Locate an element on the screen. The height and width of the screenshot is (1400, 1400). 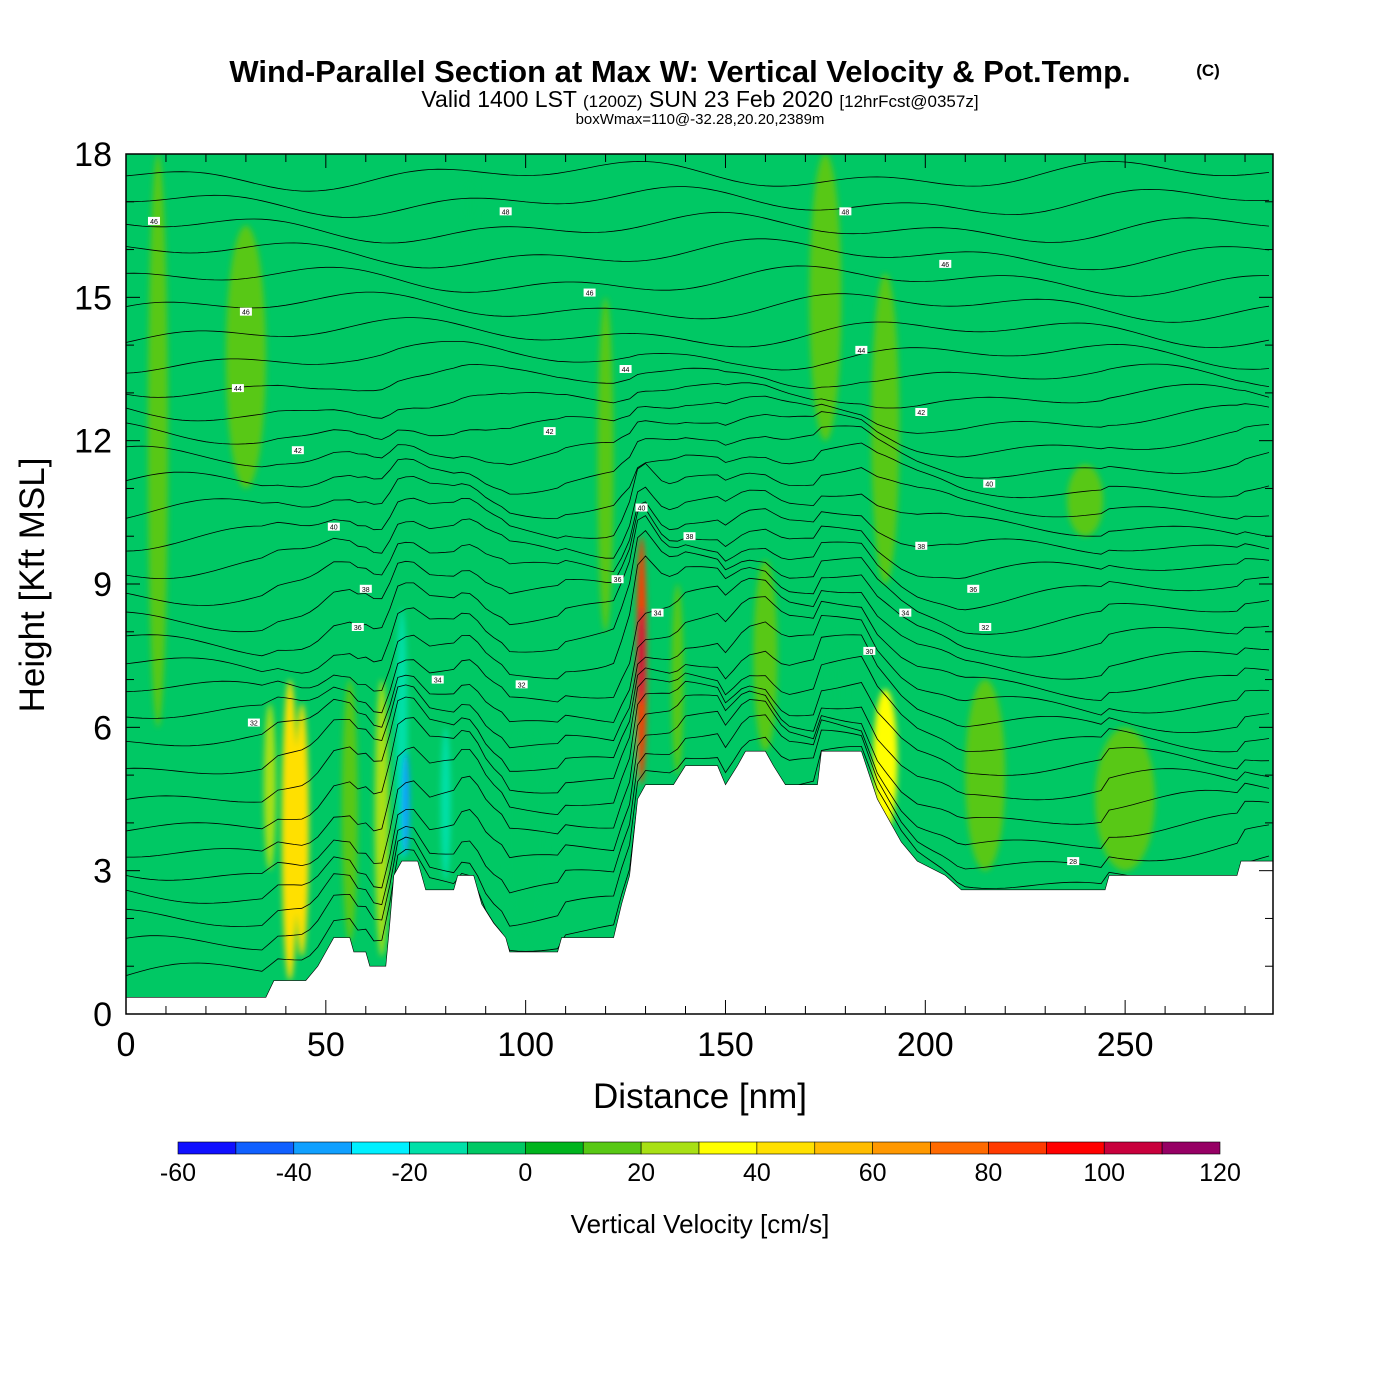
theta-label-26: 32 is located at coordinates (985, 628).